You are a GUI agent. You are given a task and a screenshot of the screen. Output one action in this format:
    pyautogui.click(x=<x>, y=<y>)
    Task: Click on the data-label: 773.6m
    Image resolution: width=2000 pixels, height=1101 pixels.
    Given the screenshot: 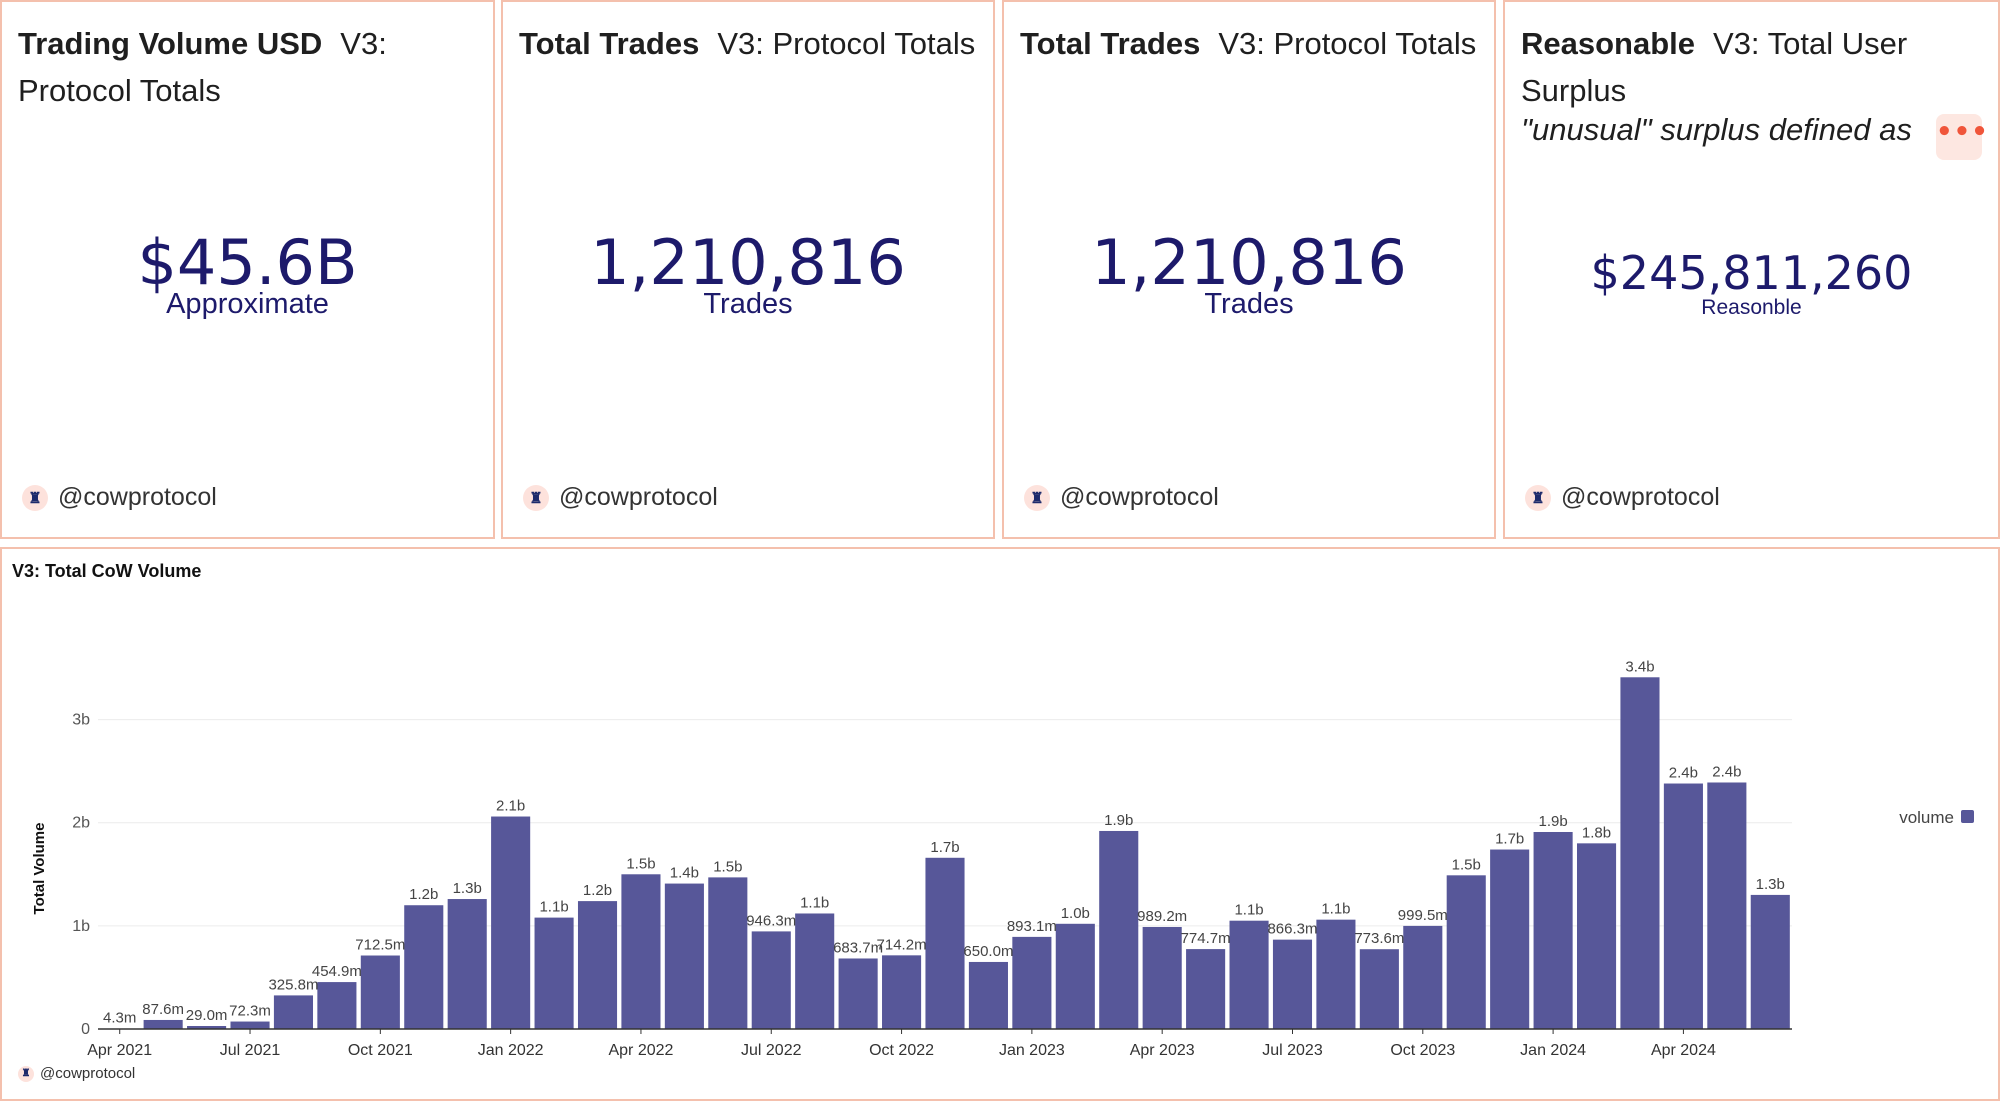 What is the action you would take?
    pyautogui.click(x=1379, y=938)
    